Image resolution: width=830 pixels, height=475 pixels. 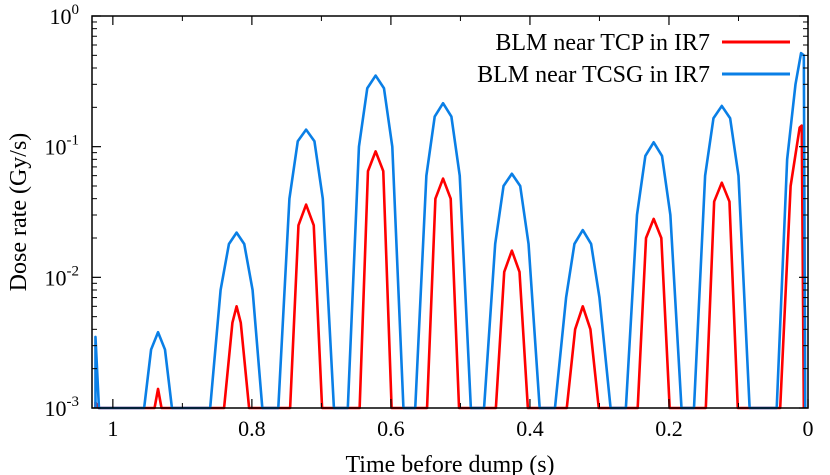 I want to click on x-tick-label: 0.2, so click(x=669, y=428).